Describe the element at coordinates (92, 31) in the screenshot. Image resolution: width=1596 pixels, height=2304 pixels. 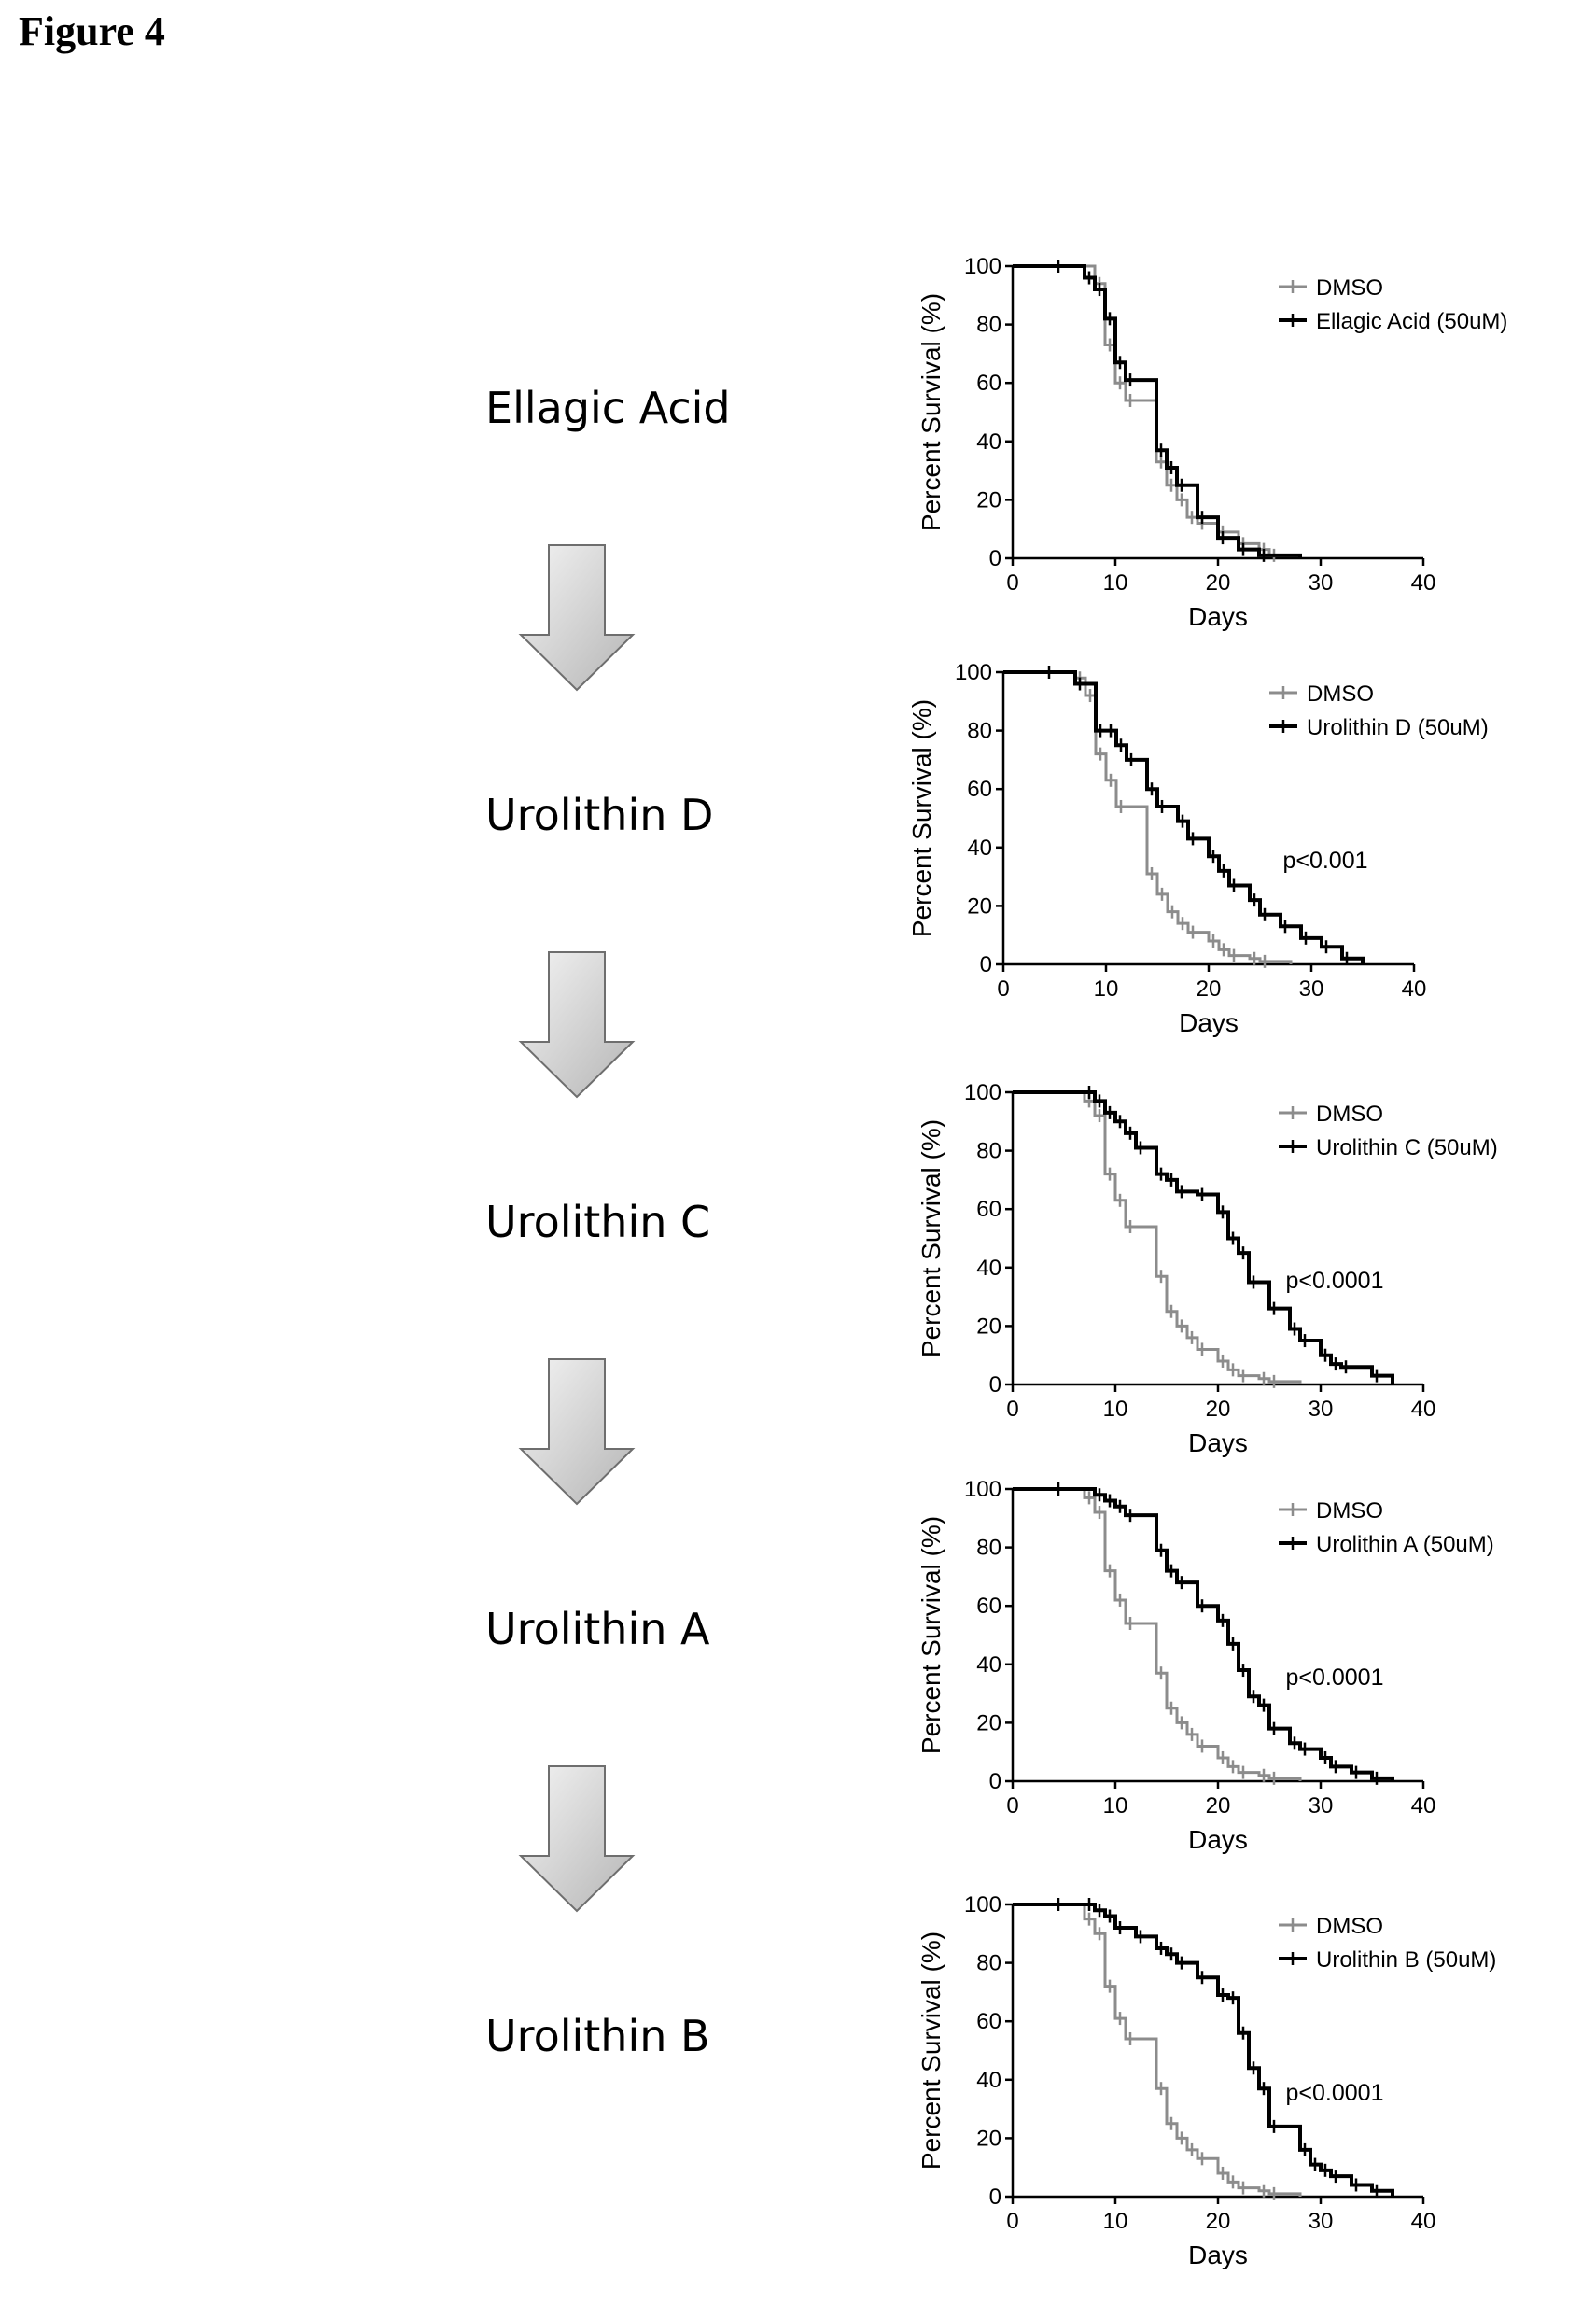
I see `figure-title: Figure 4` at that location.